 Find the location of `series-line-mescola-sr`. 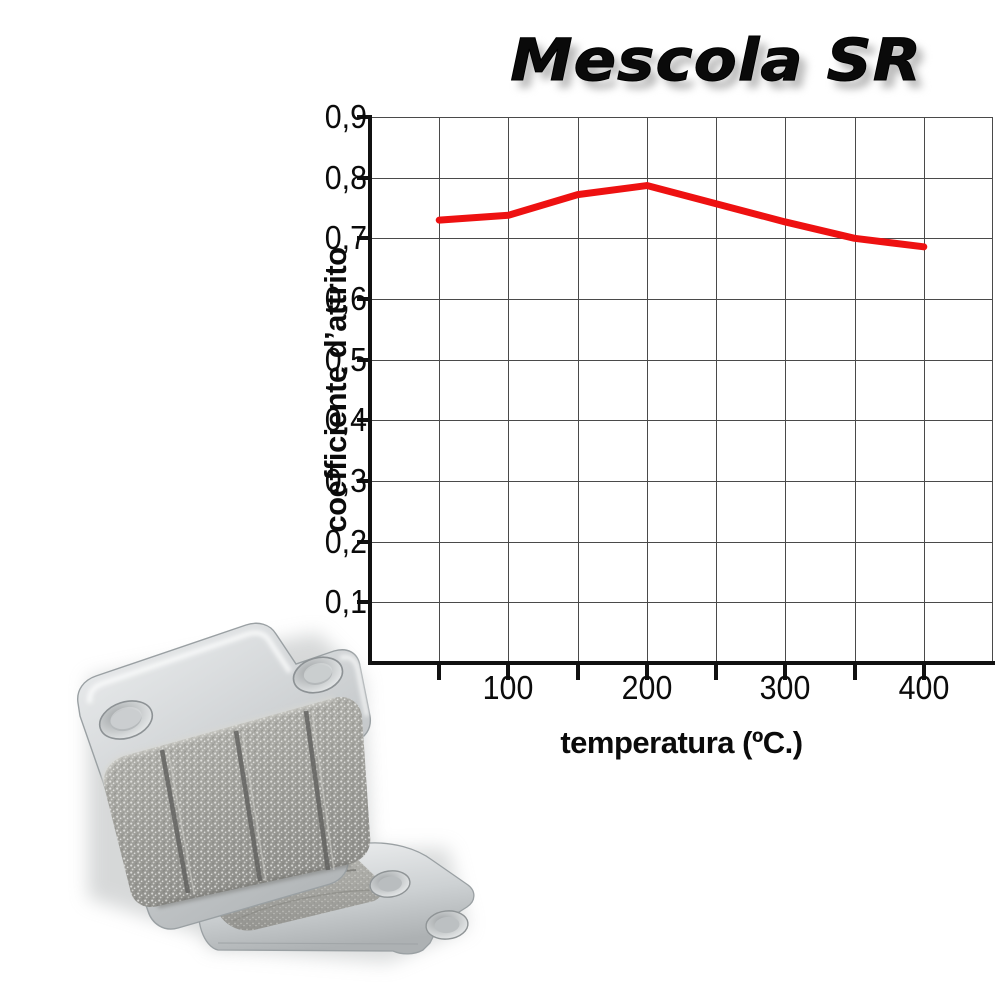

series-line-mescola-sr is located at coordinates (681, 216).